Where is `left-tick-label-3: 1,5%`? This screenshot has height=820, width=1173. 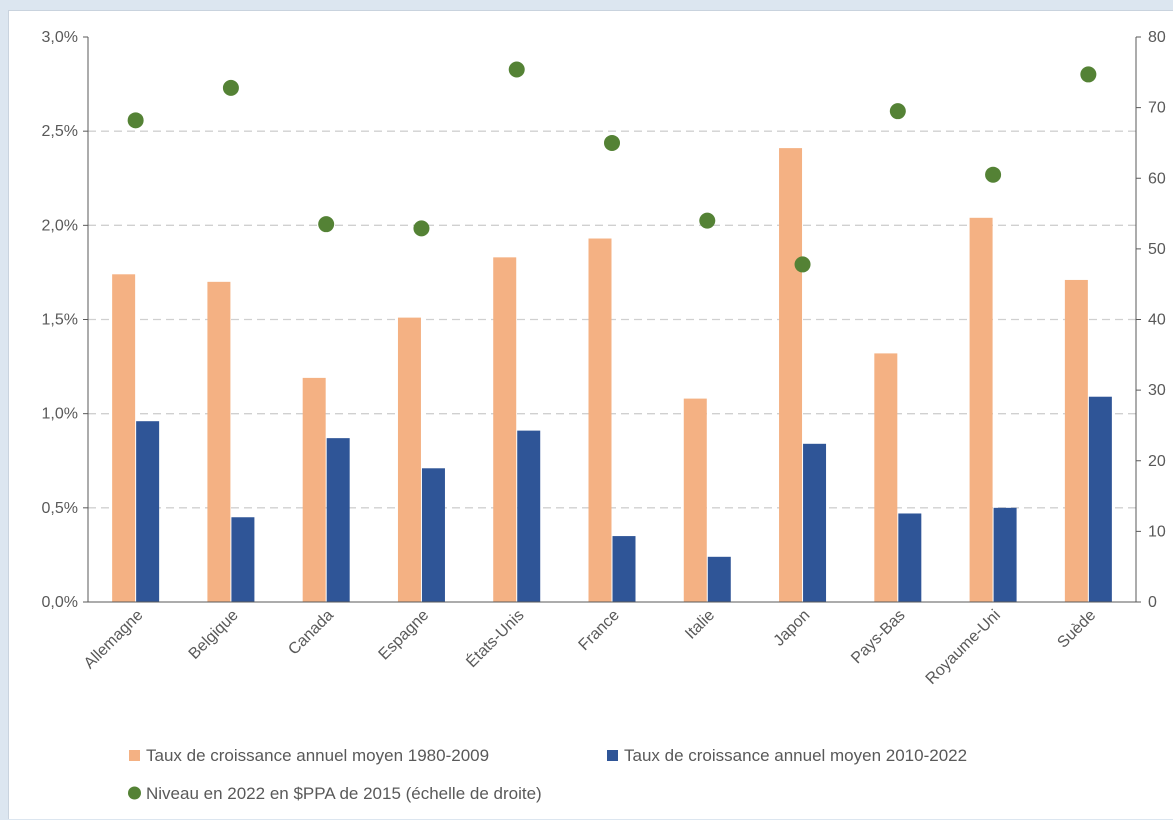 left-tick-label-3: 1,5% is located at coordinates (60, 320).